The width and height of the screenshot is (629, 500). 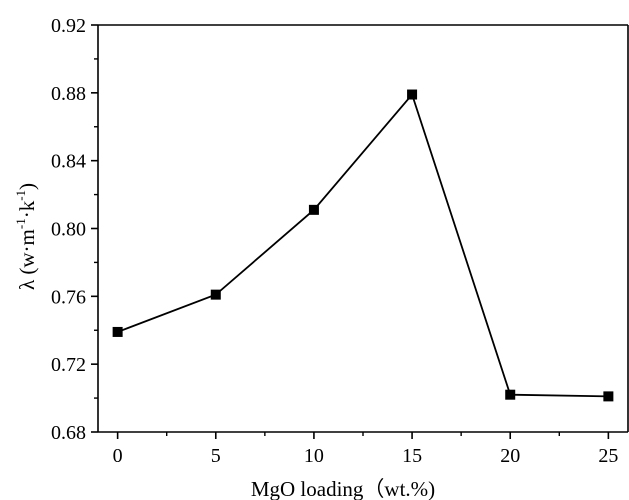 What do you see at coordinates (314, 456) in the screenshot?
I see `x-tick-label: 10` at bounding box center [314, 456].